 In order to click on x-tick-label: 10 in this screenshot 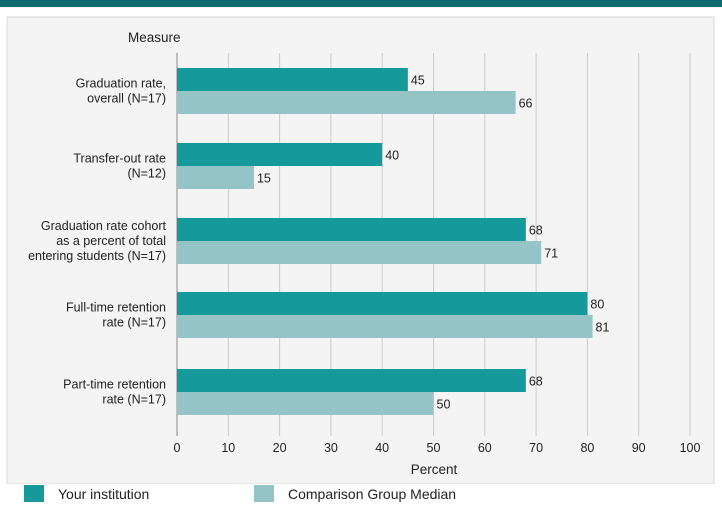, I will do `click(228, 448)`.